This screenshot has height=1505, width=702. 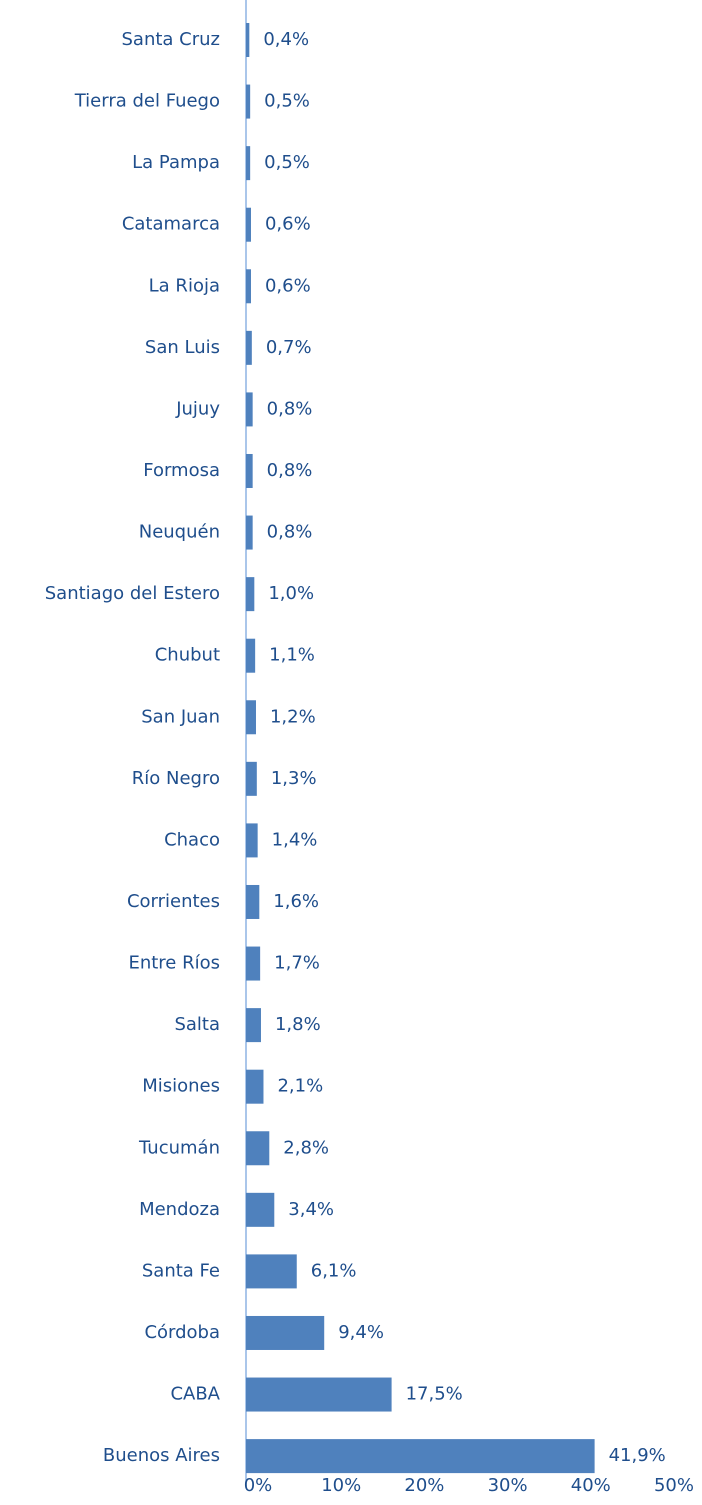 I want to click on y-tick-label: San Luis, so click(x=182, y=347).